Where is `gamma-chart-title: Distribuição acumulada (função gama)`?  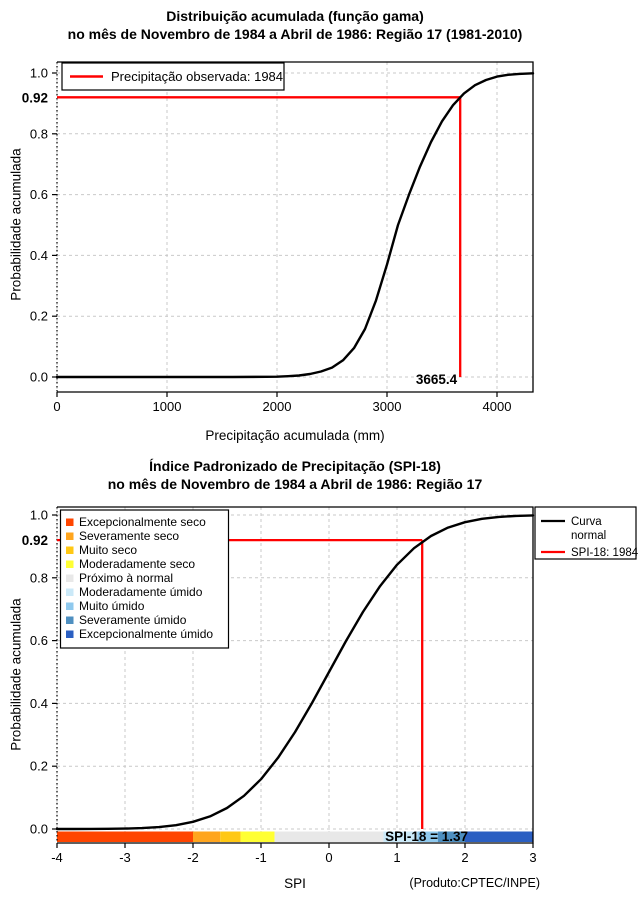 gamma-chart-title: Distribuição acumulada (função gama) is located at coordinates (295, 16).